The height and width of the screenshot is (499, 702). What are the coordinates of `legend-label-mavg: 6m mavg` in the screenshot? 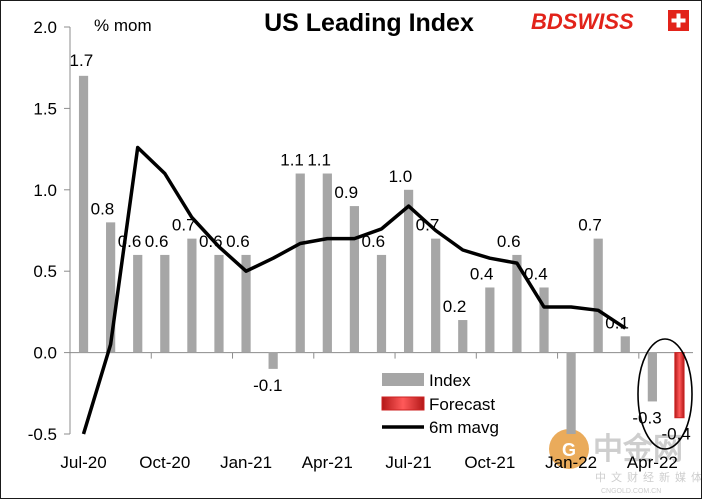 It's located at (464, 427).